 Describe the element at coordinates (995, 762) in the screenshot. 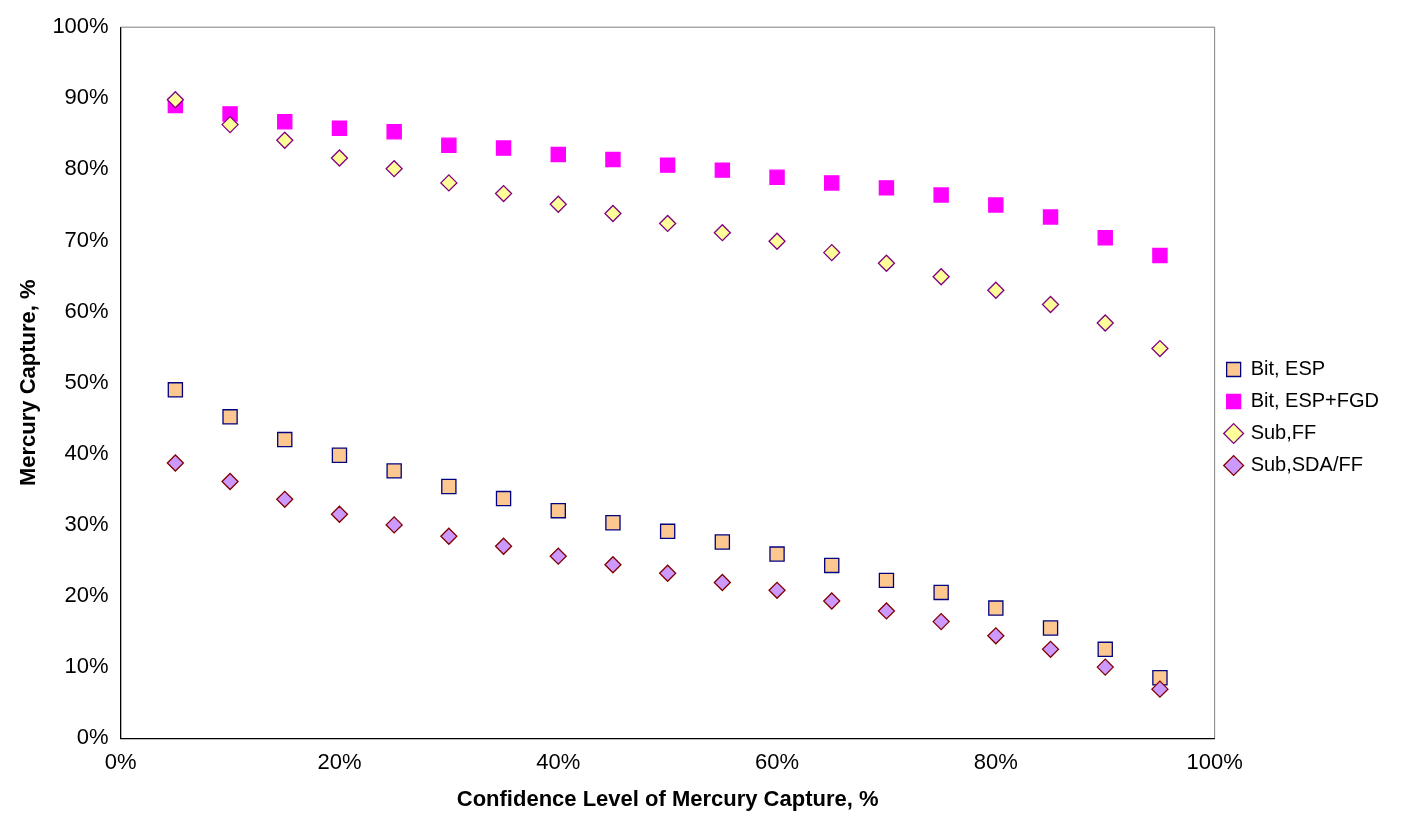

I see `x-tick-label: 80%` at that location.